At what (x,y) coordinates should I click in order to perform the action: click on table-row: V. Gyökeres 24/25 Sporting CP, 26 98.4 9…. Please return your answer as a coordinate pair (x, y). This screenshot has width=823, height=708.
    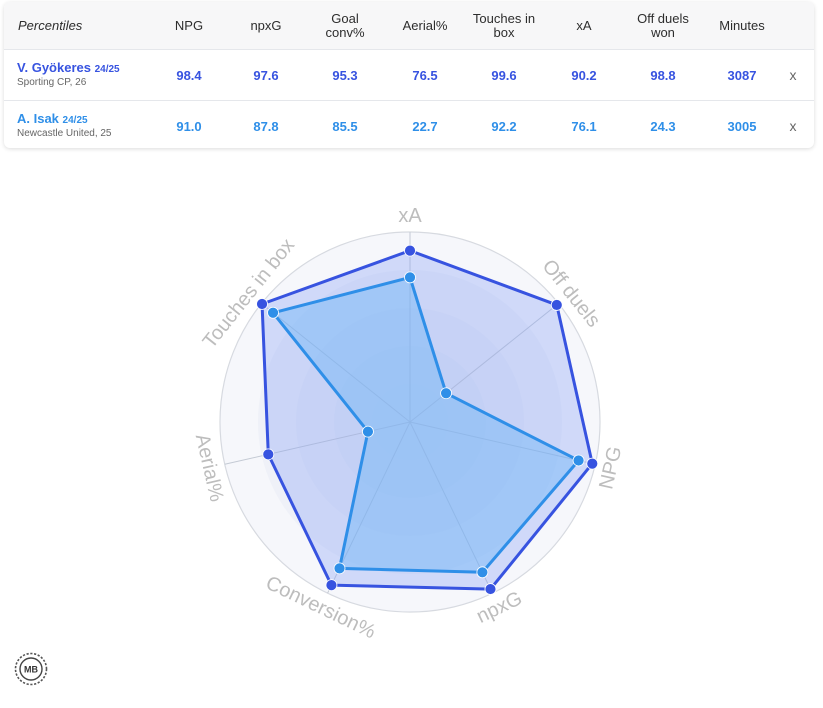
    Looking at the image, I should click on (409, 75).